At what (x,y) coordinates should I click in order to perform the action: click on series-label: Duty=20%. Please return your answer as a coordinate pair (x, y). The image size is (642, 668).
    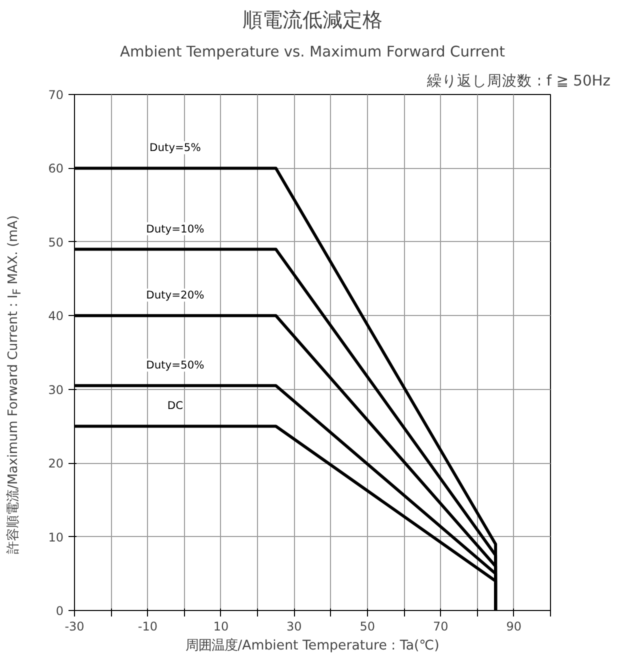
    Looking at the image, I should click on (175, 295).